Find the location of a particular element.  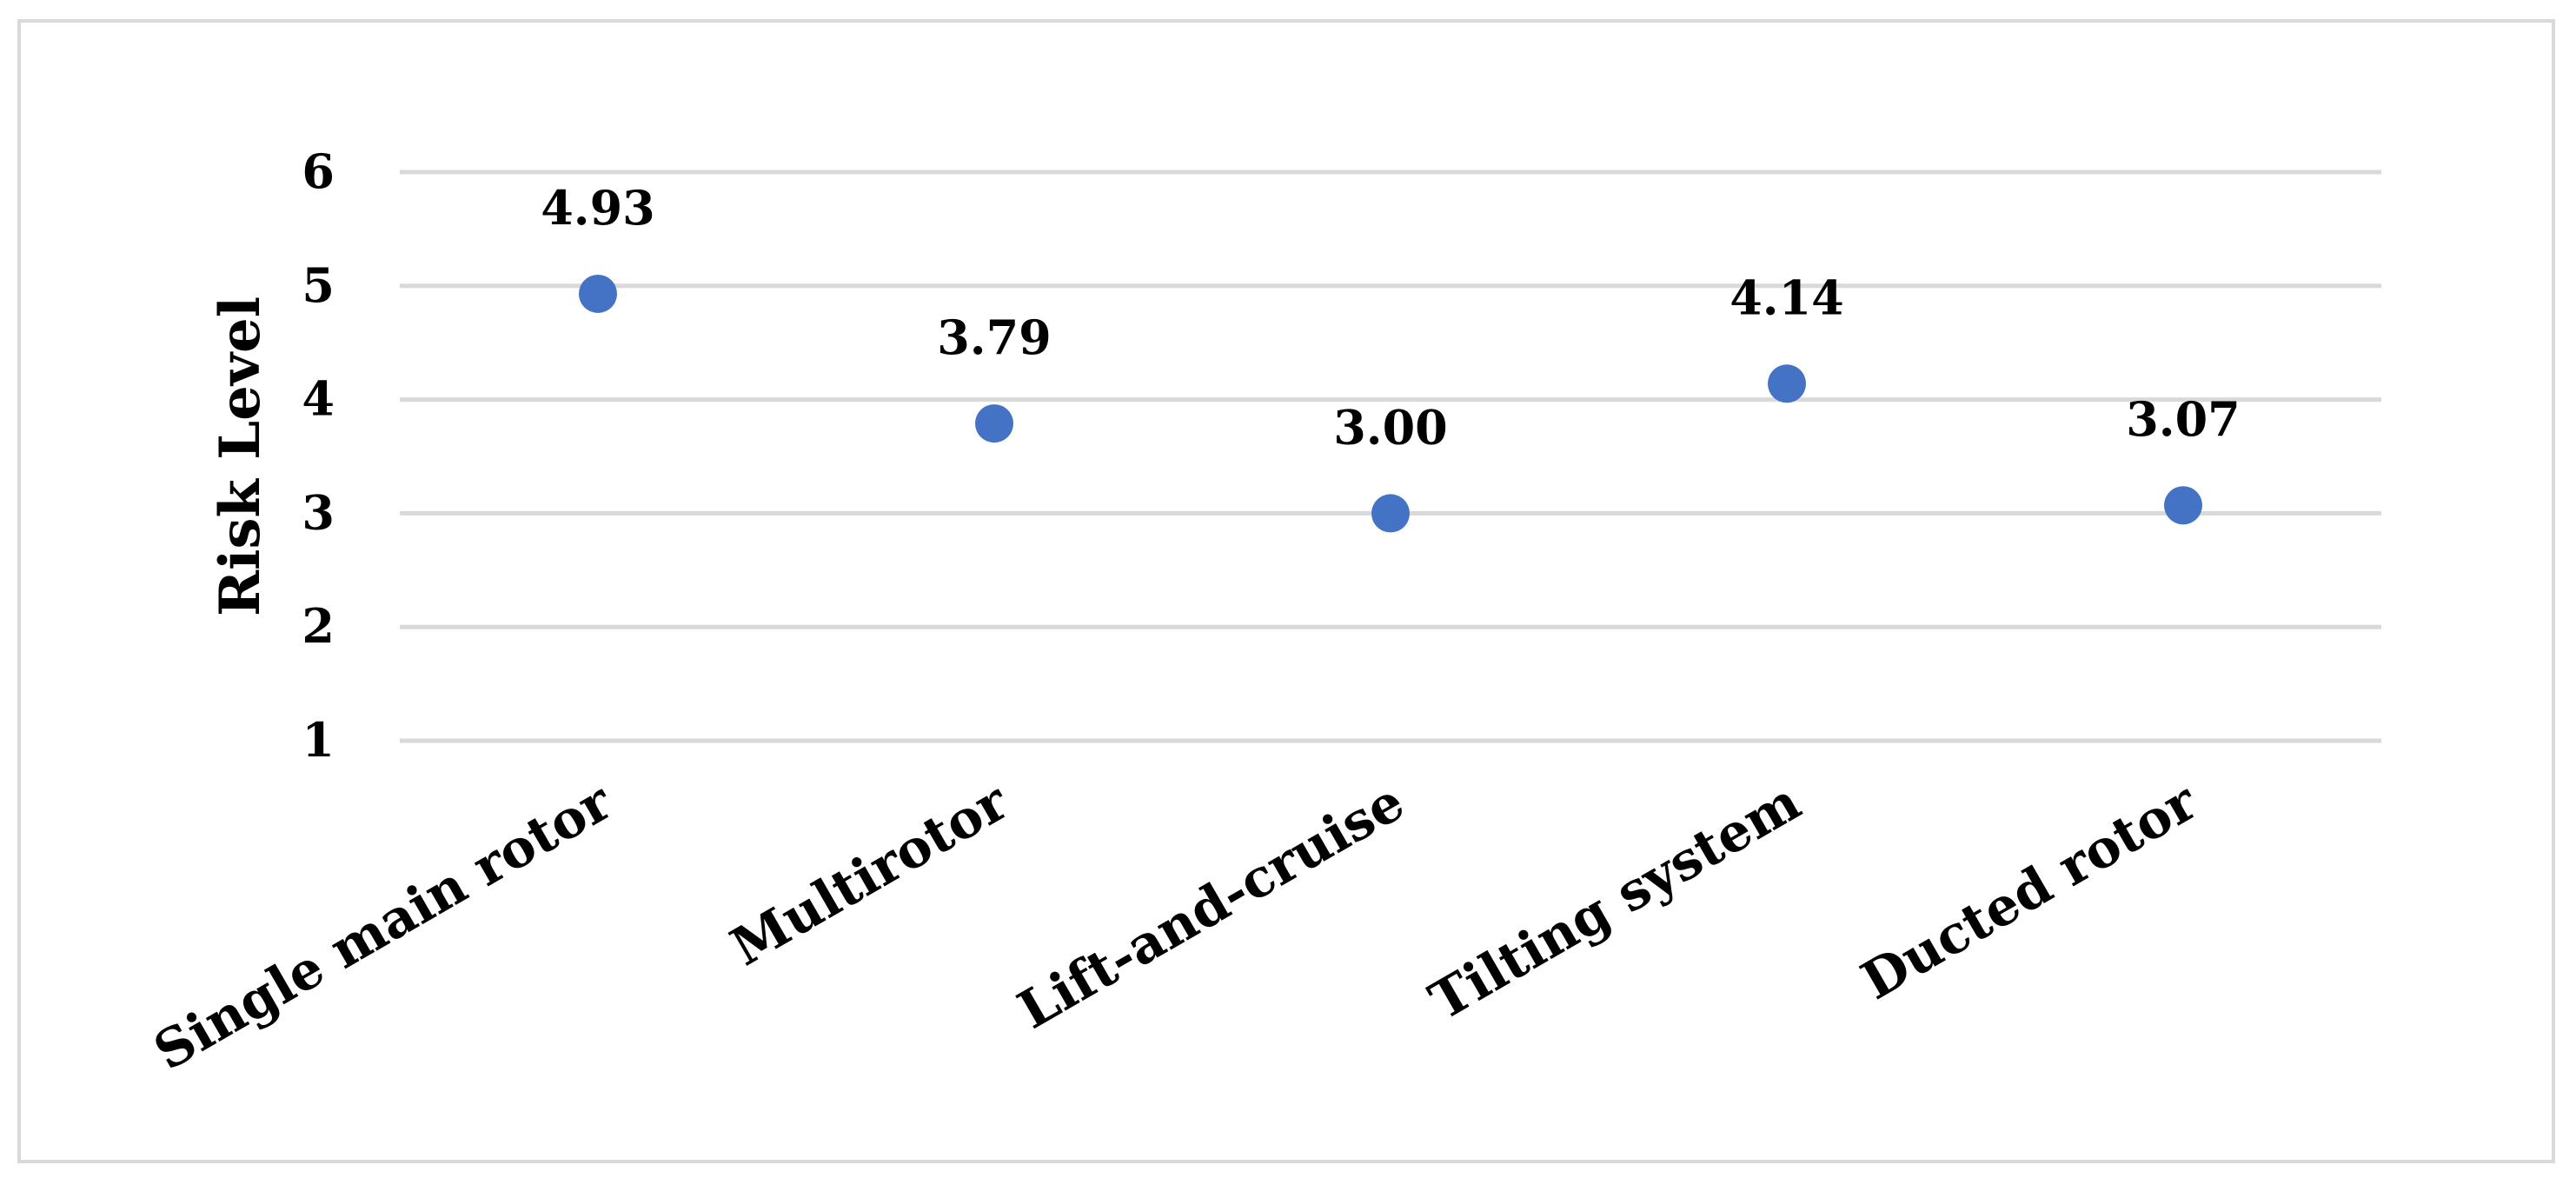

y-tick-labels: 1 2 3 4 5 6 is located at coordinates (318, 455).